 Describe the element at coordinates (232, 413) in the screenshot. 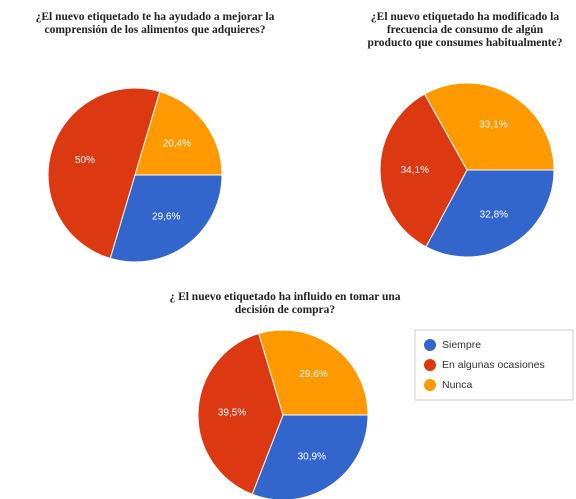

I see `slice-label: 39,5%` at that location.